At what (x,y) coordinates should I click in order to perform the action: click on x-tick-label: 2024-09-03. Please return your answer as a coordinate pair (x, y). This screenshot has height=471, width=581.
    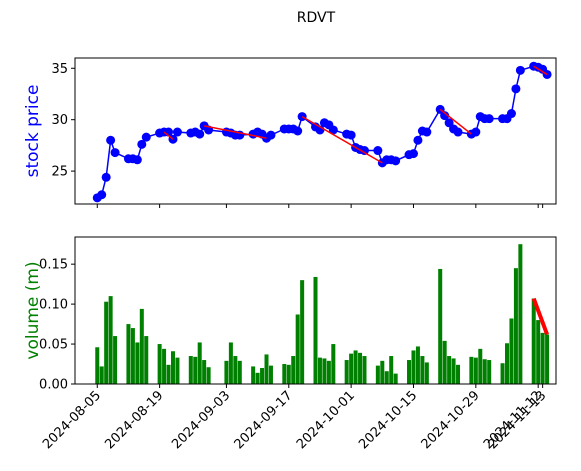
    Looking at the image, I should click on (201, 420).